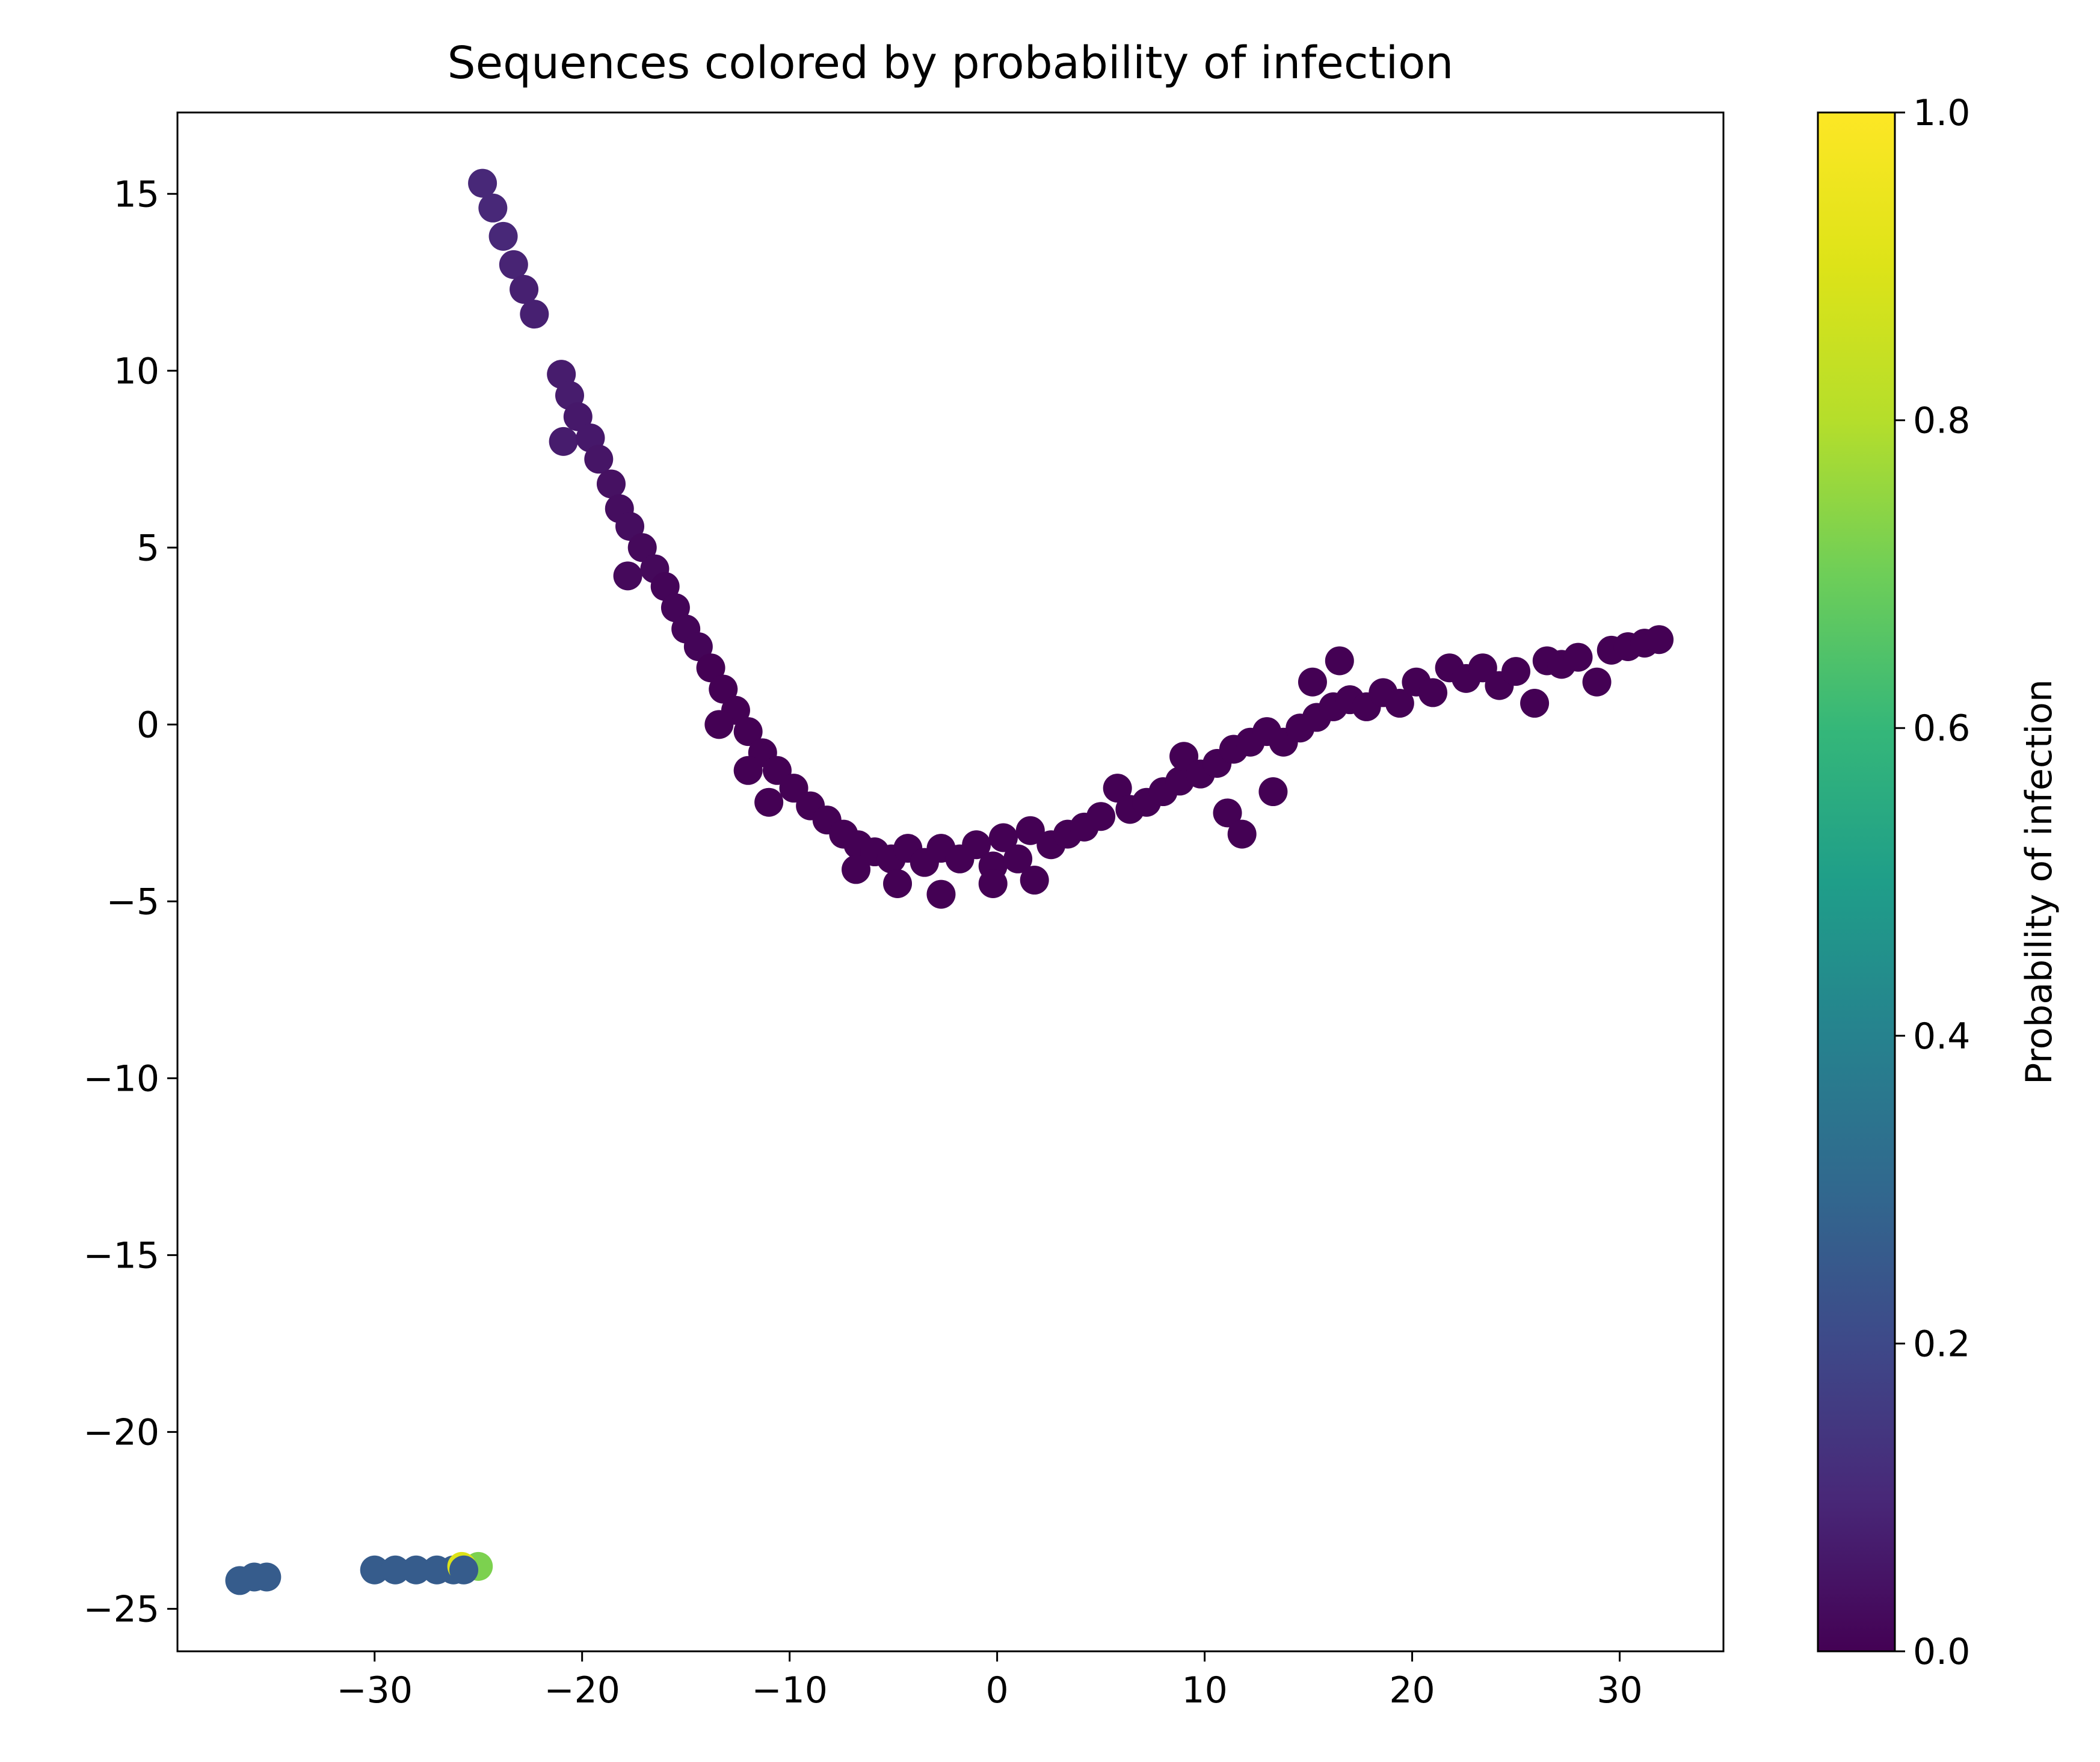 This screenshot has width=2100, height=1762. I want to click on colorbar-tick-label: 1.0, so click(1941, 113).